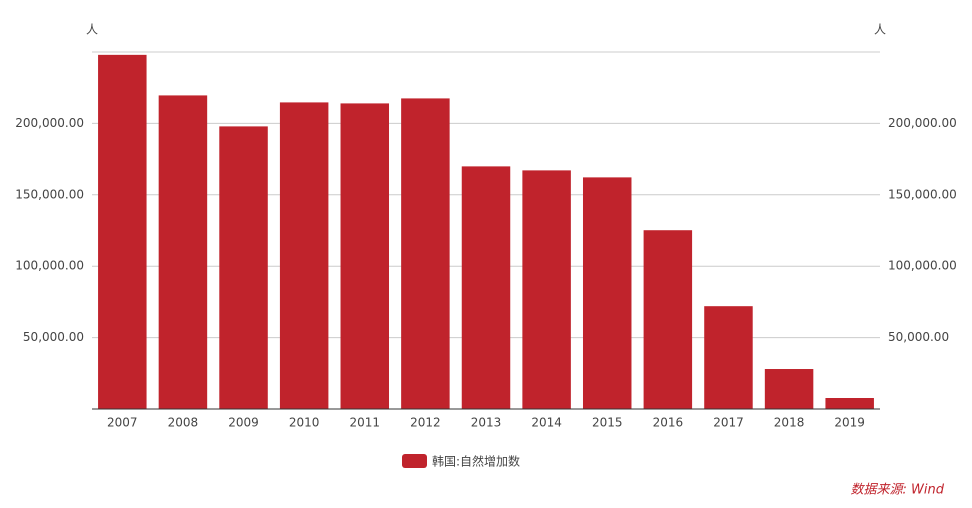  What do you see at coordinates (607, 423) in the screenshot?
I see `x-tick-label: 2015` at bounding box center [607, 423].